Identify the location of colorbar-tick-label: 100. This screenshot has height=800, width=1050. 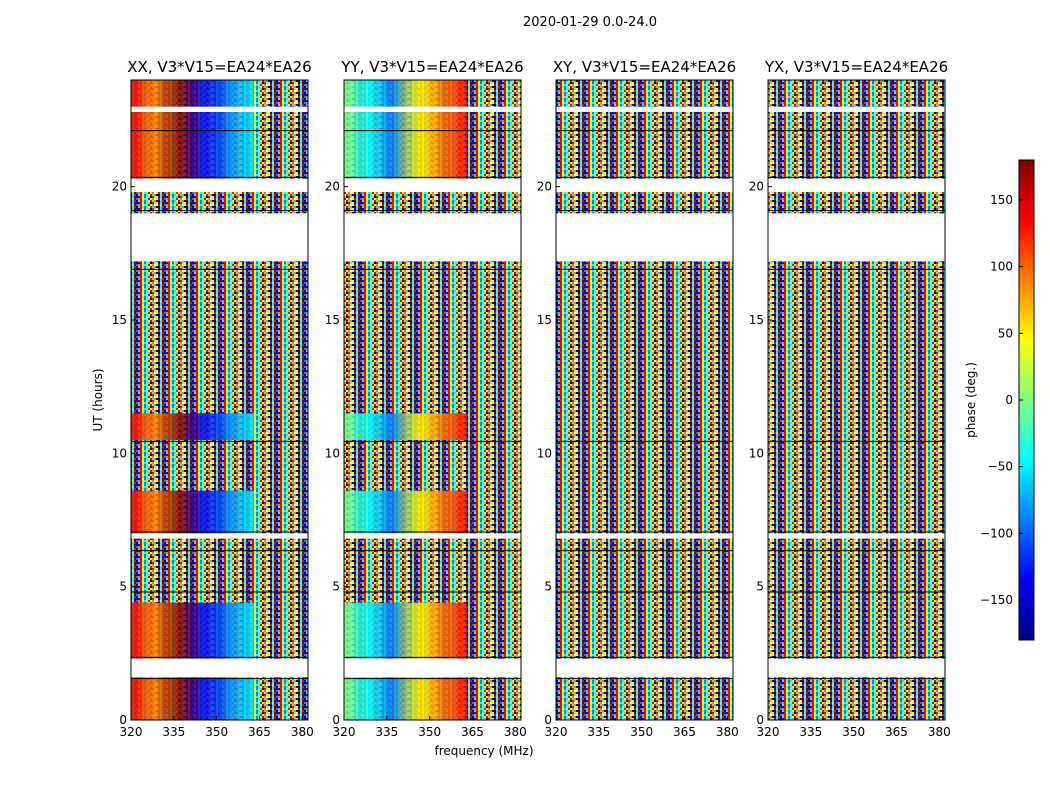
(1001, 267).